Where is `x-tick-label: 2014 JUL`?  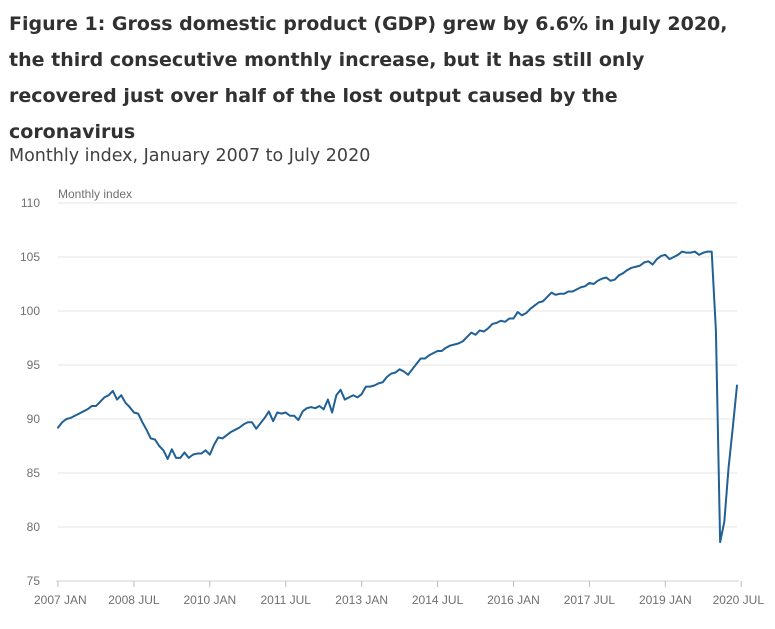
x-tick-label: 2014 JUL is located at coordinates (438, 600).